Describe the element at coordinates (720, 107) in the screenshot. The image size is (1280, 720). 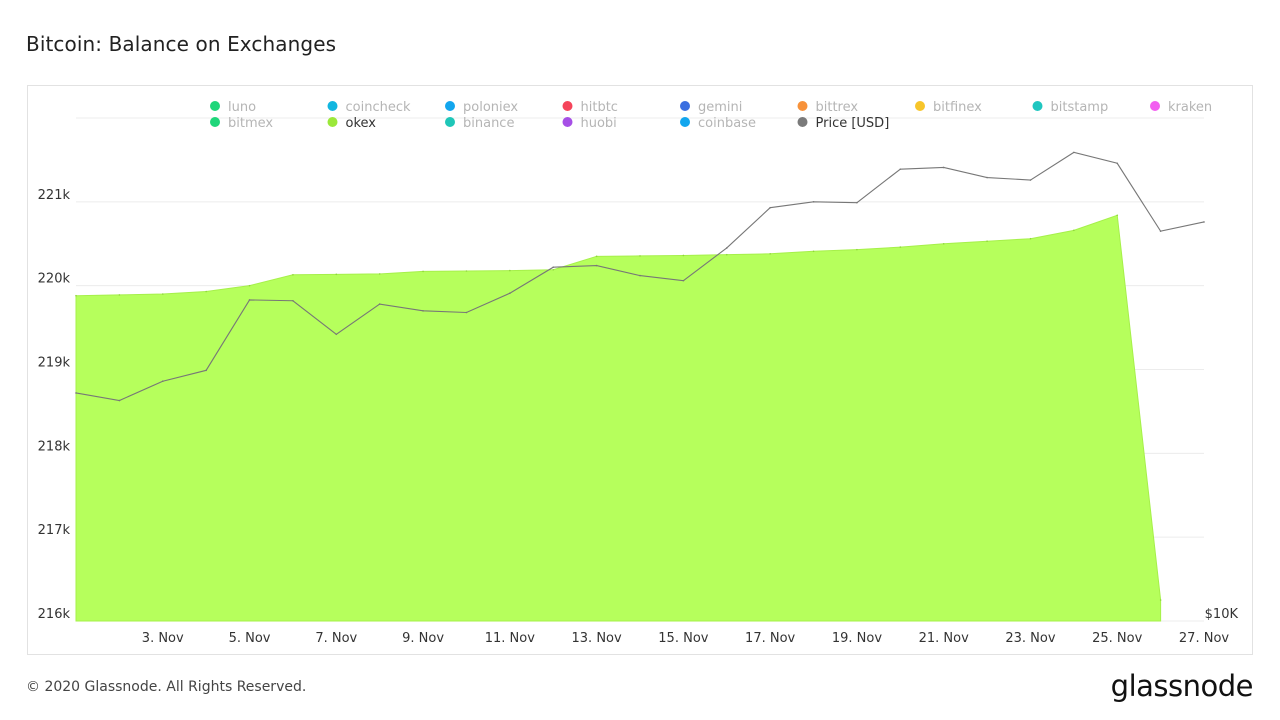
I see `legend-label: gemini` at that location.